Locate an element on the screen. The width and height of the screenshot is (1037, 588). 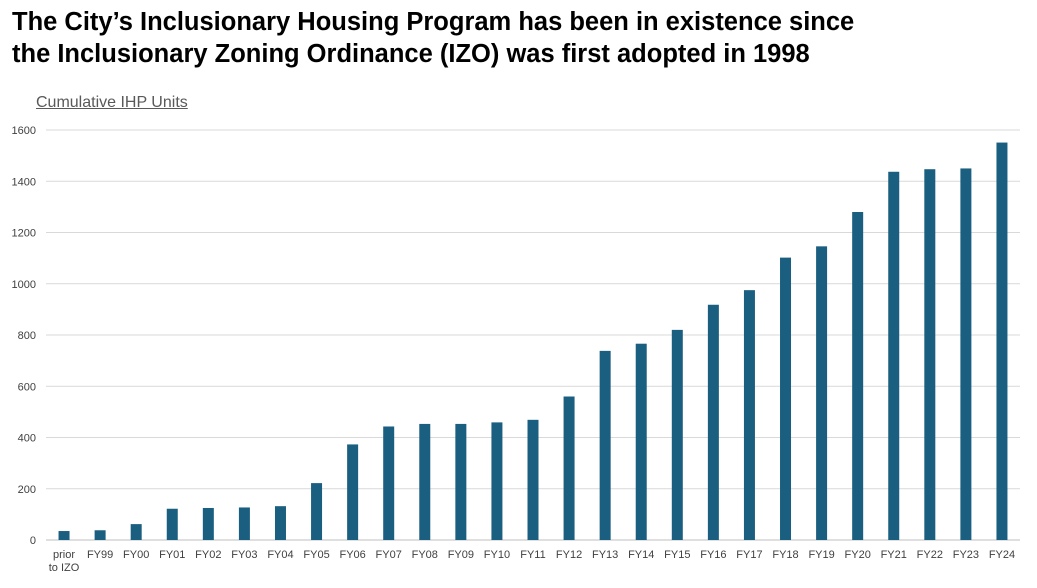
x-tick-label: FY16 is located at coordinates (713, 555).